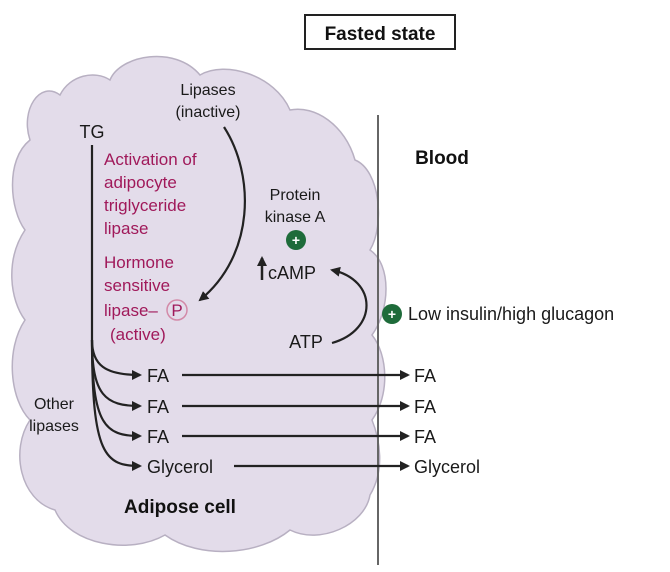 This screenshot has width=670, height=572. Describe the element at coordinates (295, 217) in the screenshot. I see `pka-label-line2: kinase A` at that location.